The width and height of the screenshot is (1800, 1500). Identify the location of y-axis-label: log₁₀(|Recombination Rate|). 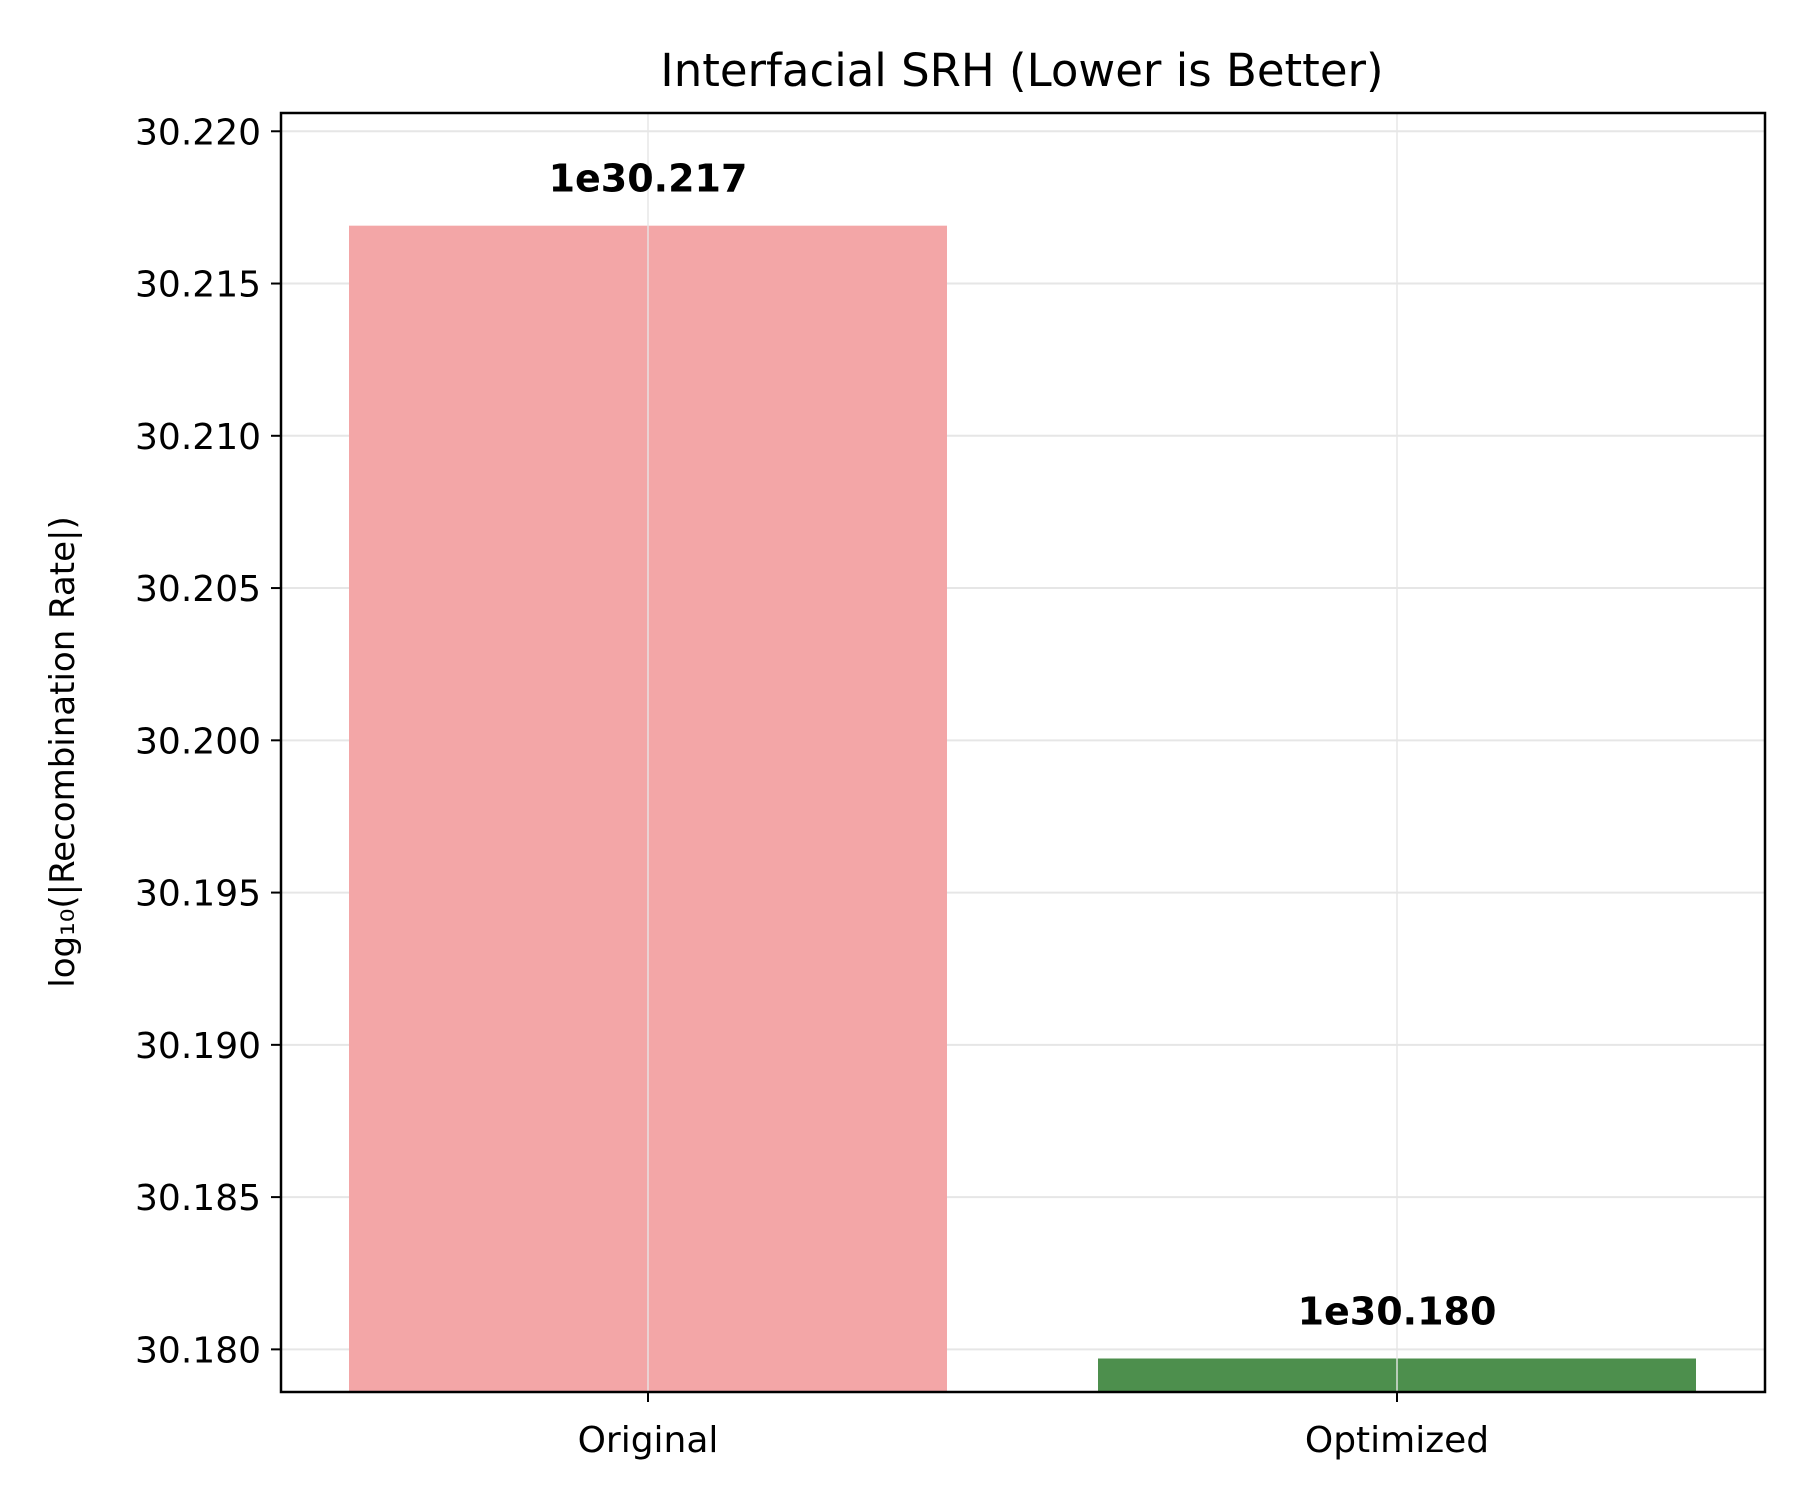
(63, 751).